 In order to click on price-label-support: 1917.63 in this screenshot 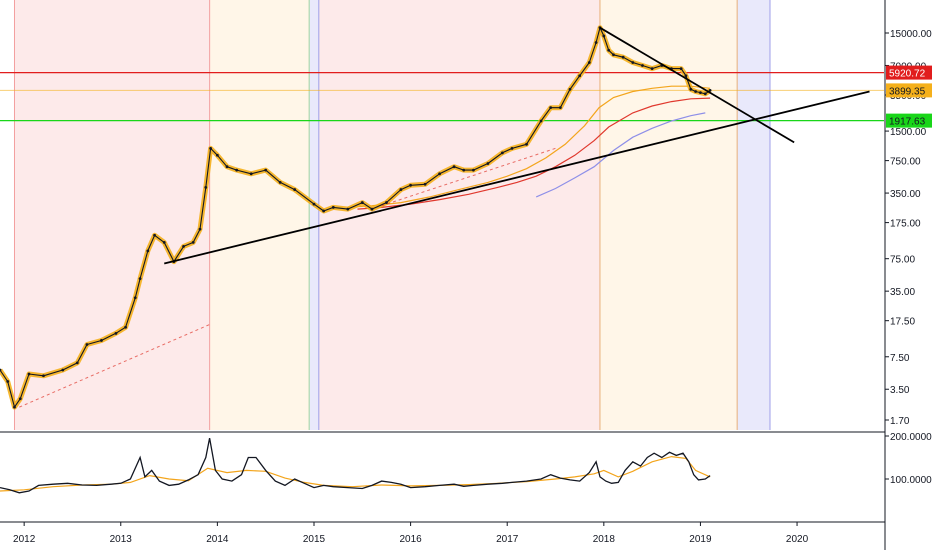, I will do `click(907, 122)`.